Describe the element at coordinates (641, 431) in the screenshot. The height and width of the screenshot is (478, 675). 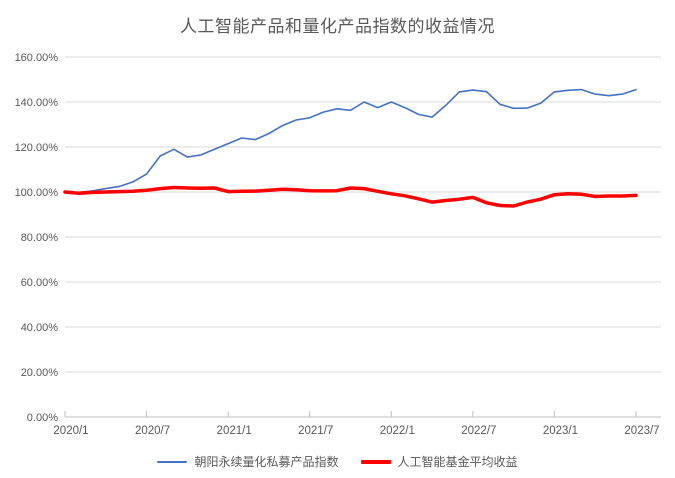
I see `x-axis-tick-label: 2023/7` at that location.